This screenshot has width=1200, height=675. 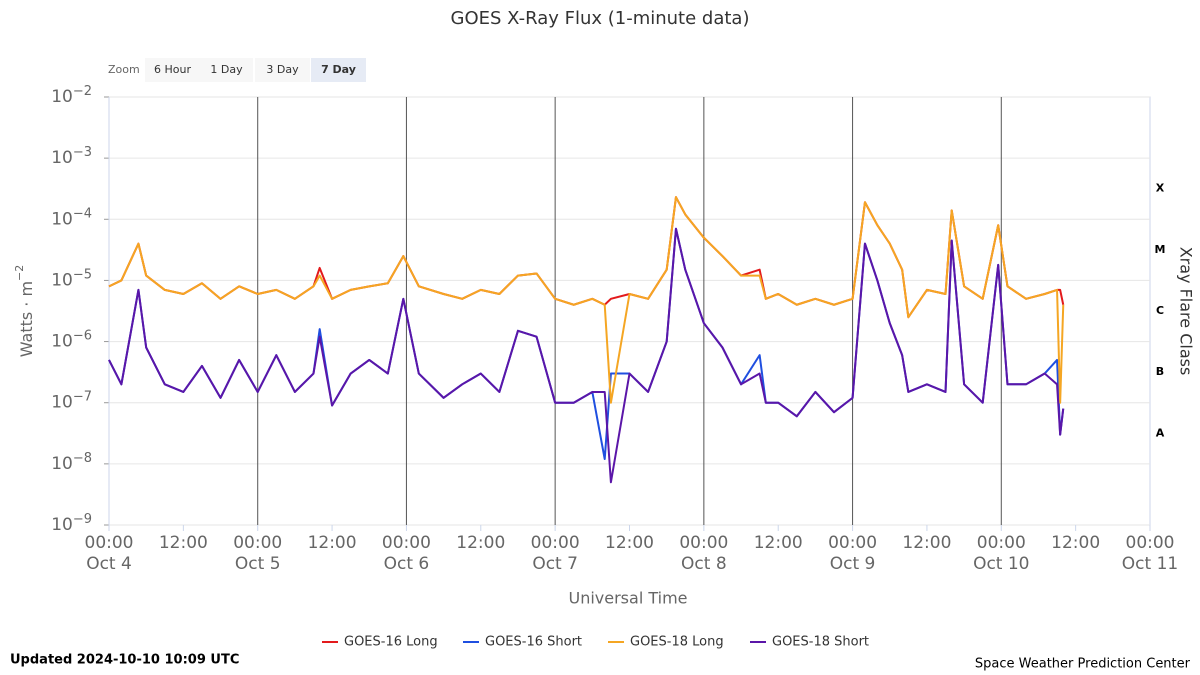 What do you see at coordinates (124, 69) in the screenshot?
I see `zoom-label: Zoom` at bounding box center [124, 69].